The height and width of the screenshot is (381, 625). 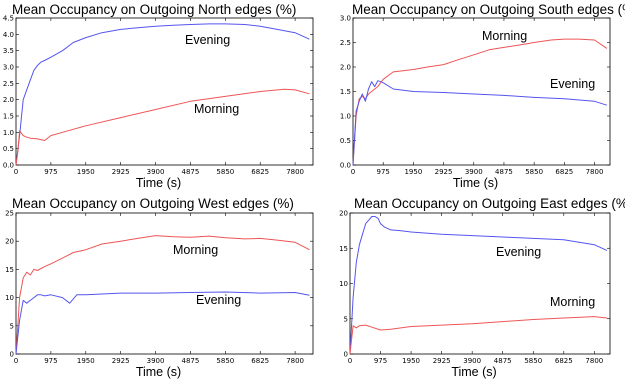 I want to click on y-tick-label: 3.5, so click(x=8, y=51).